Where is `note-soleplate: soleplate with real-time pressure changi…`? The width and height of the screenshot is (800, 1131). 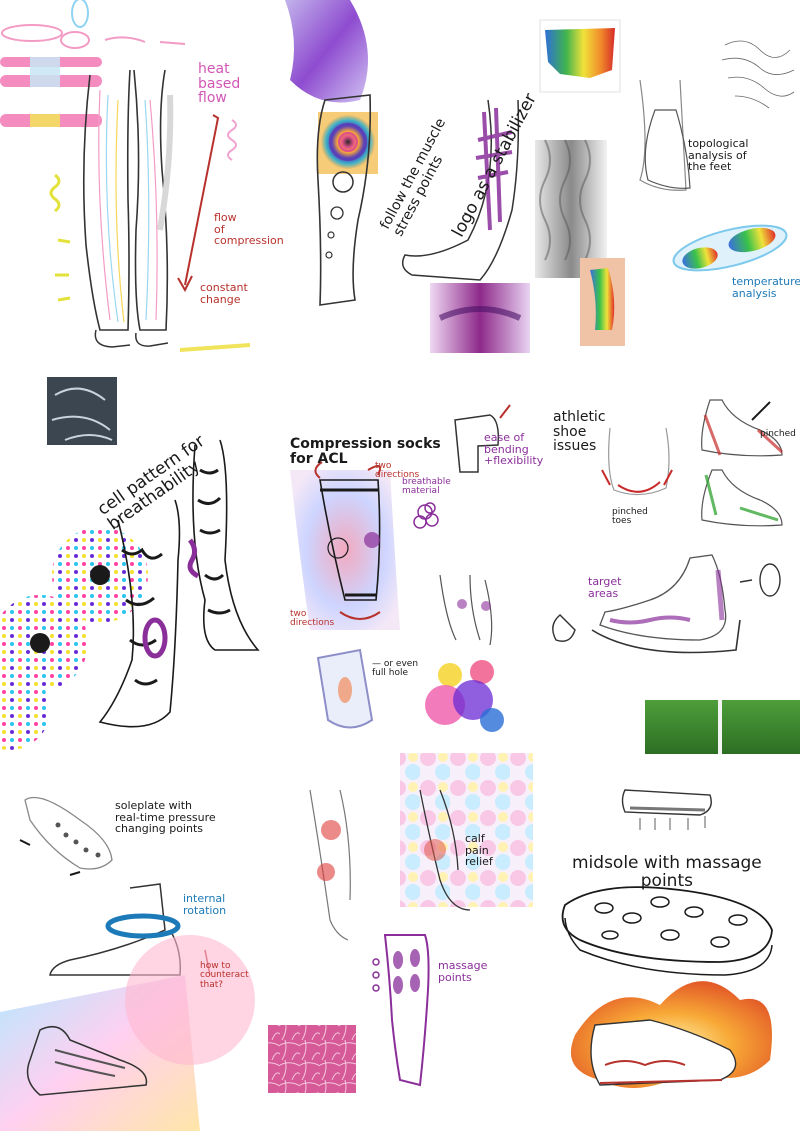
note-soleplate: soleplate with real-time pressure changi… is located at coordinates (165, 817).